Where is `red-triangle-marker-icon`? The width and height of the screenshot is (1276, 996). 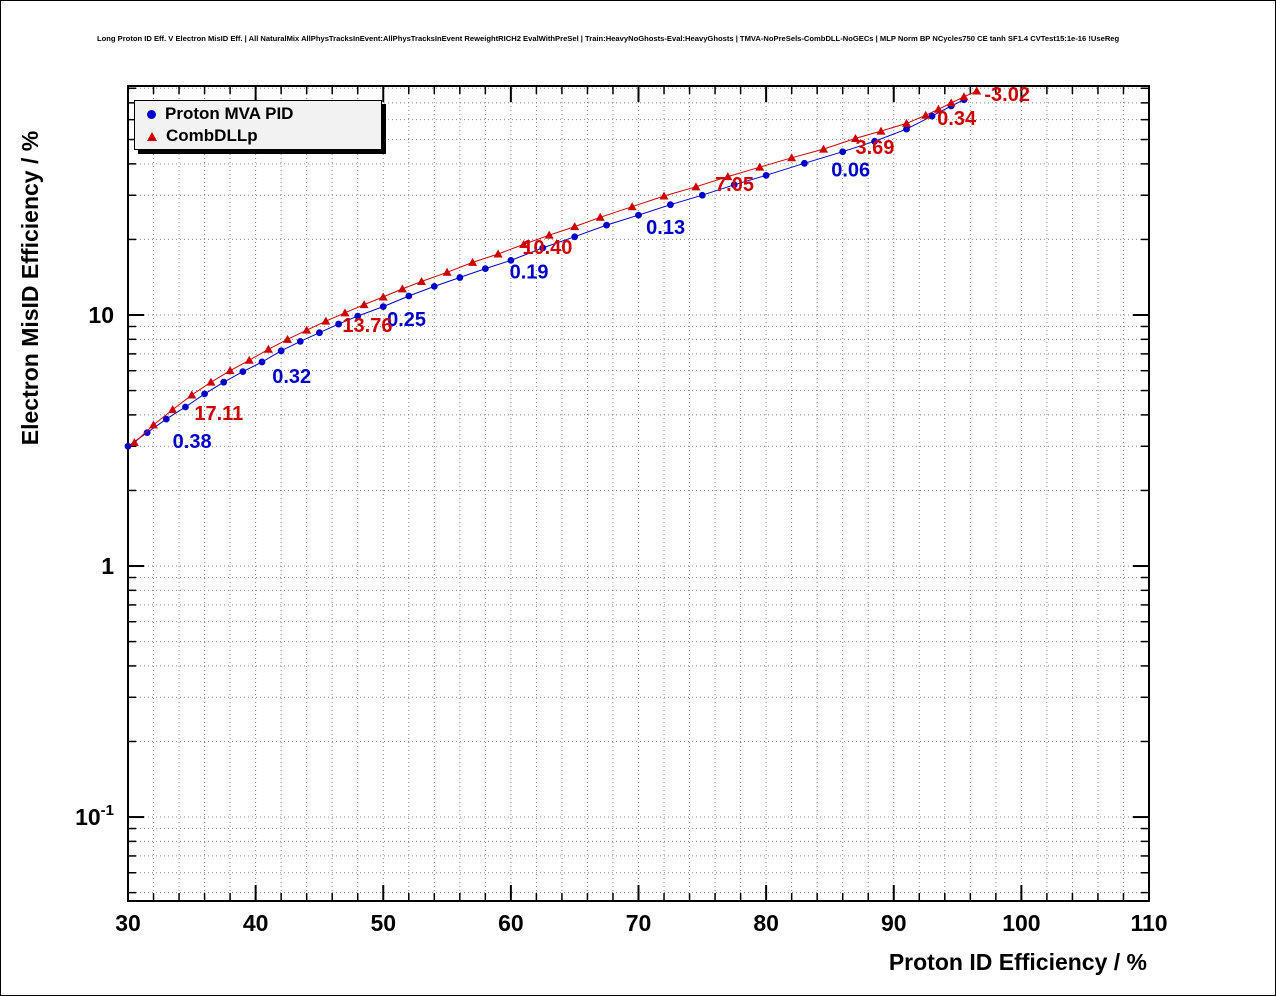
red-triangle-marker-icon is located at coordinates (152, 136).